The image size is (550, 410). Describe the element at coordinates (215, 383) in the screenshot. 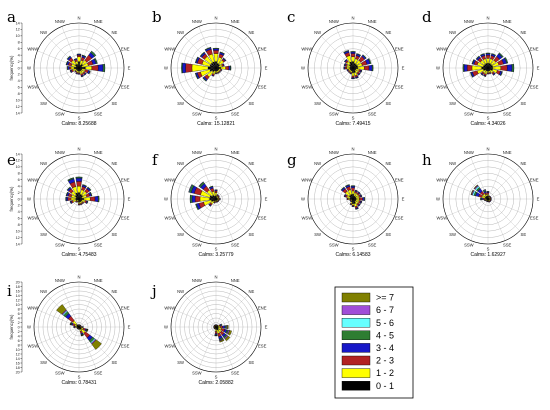

I see `calms-label: Calms: 2.05882` at that location.